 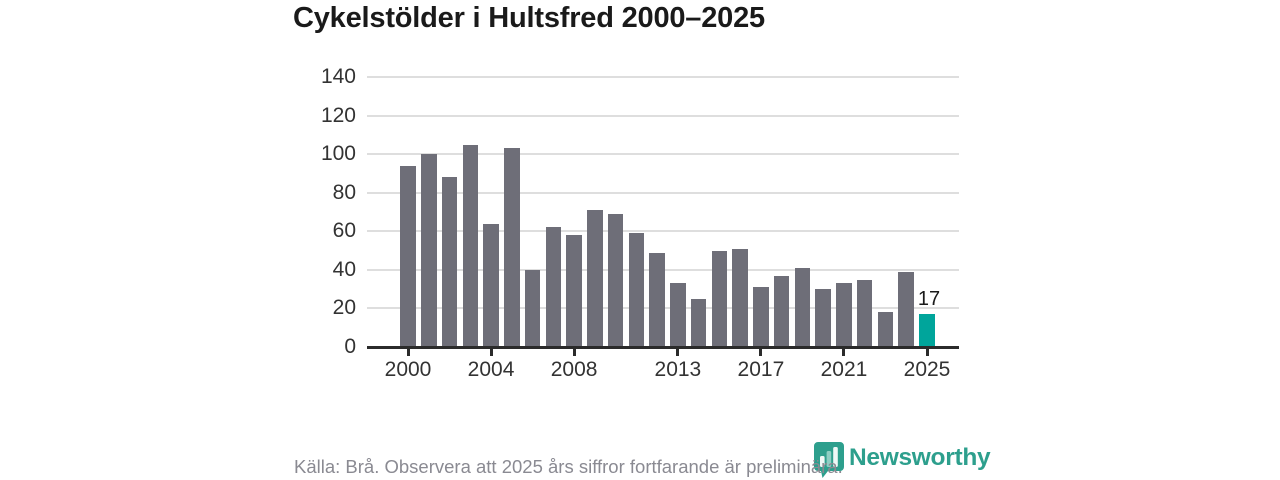 I want to click on y-tick-label-120: 120, so click(x=338, y=115).